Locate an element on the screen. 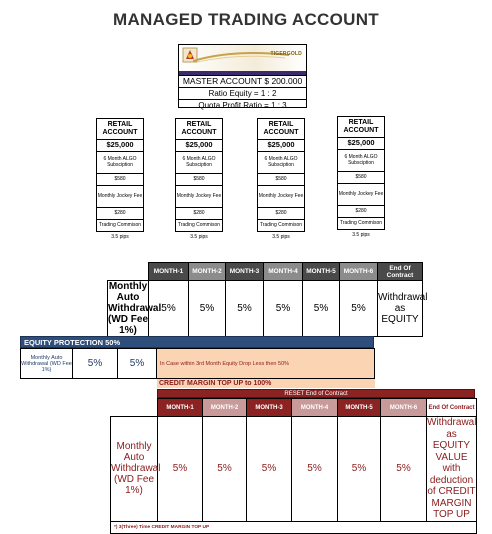 The height and width of the screenshot is (534, 492). credit-header-month-2: MONTH-2 is located at coordinates (224, 407).